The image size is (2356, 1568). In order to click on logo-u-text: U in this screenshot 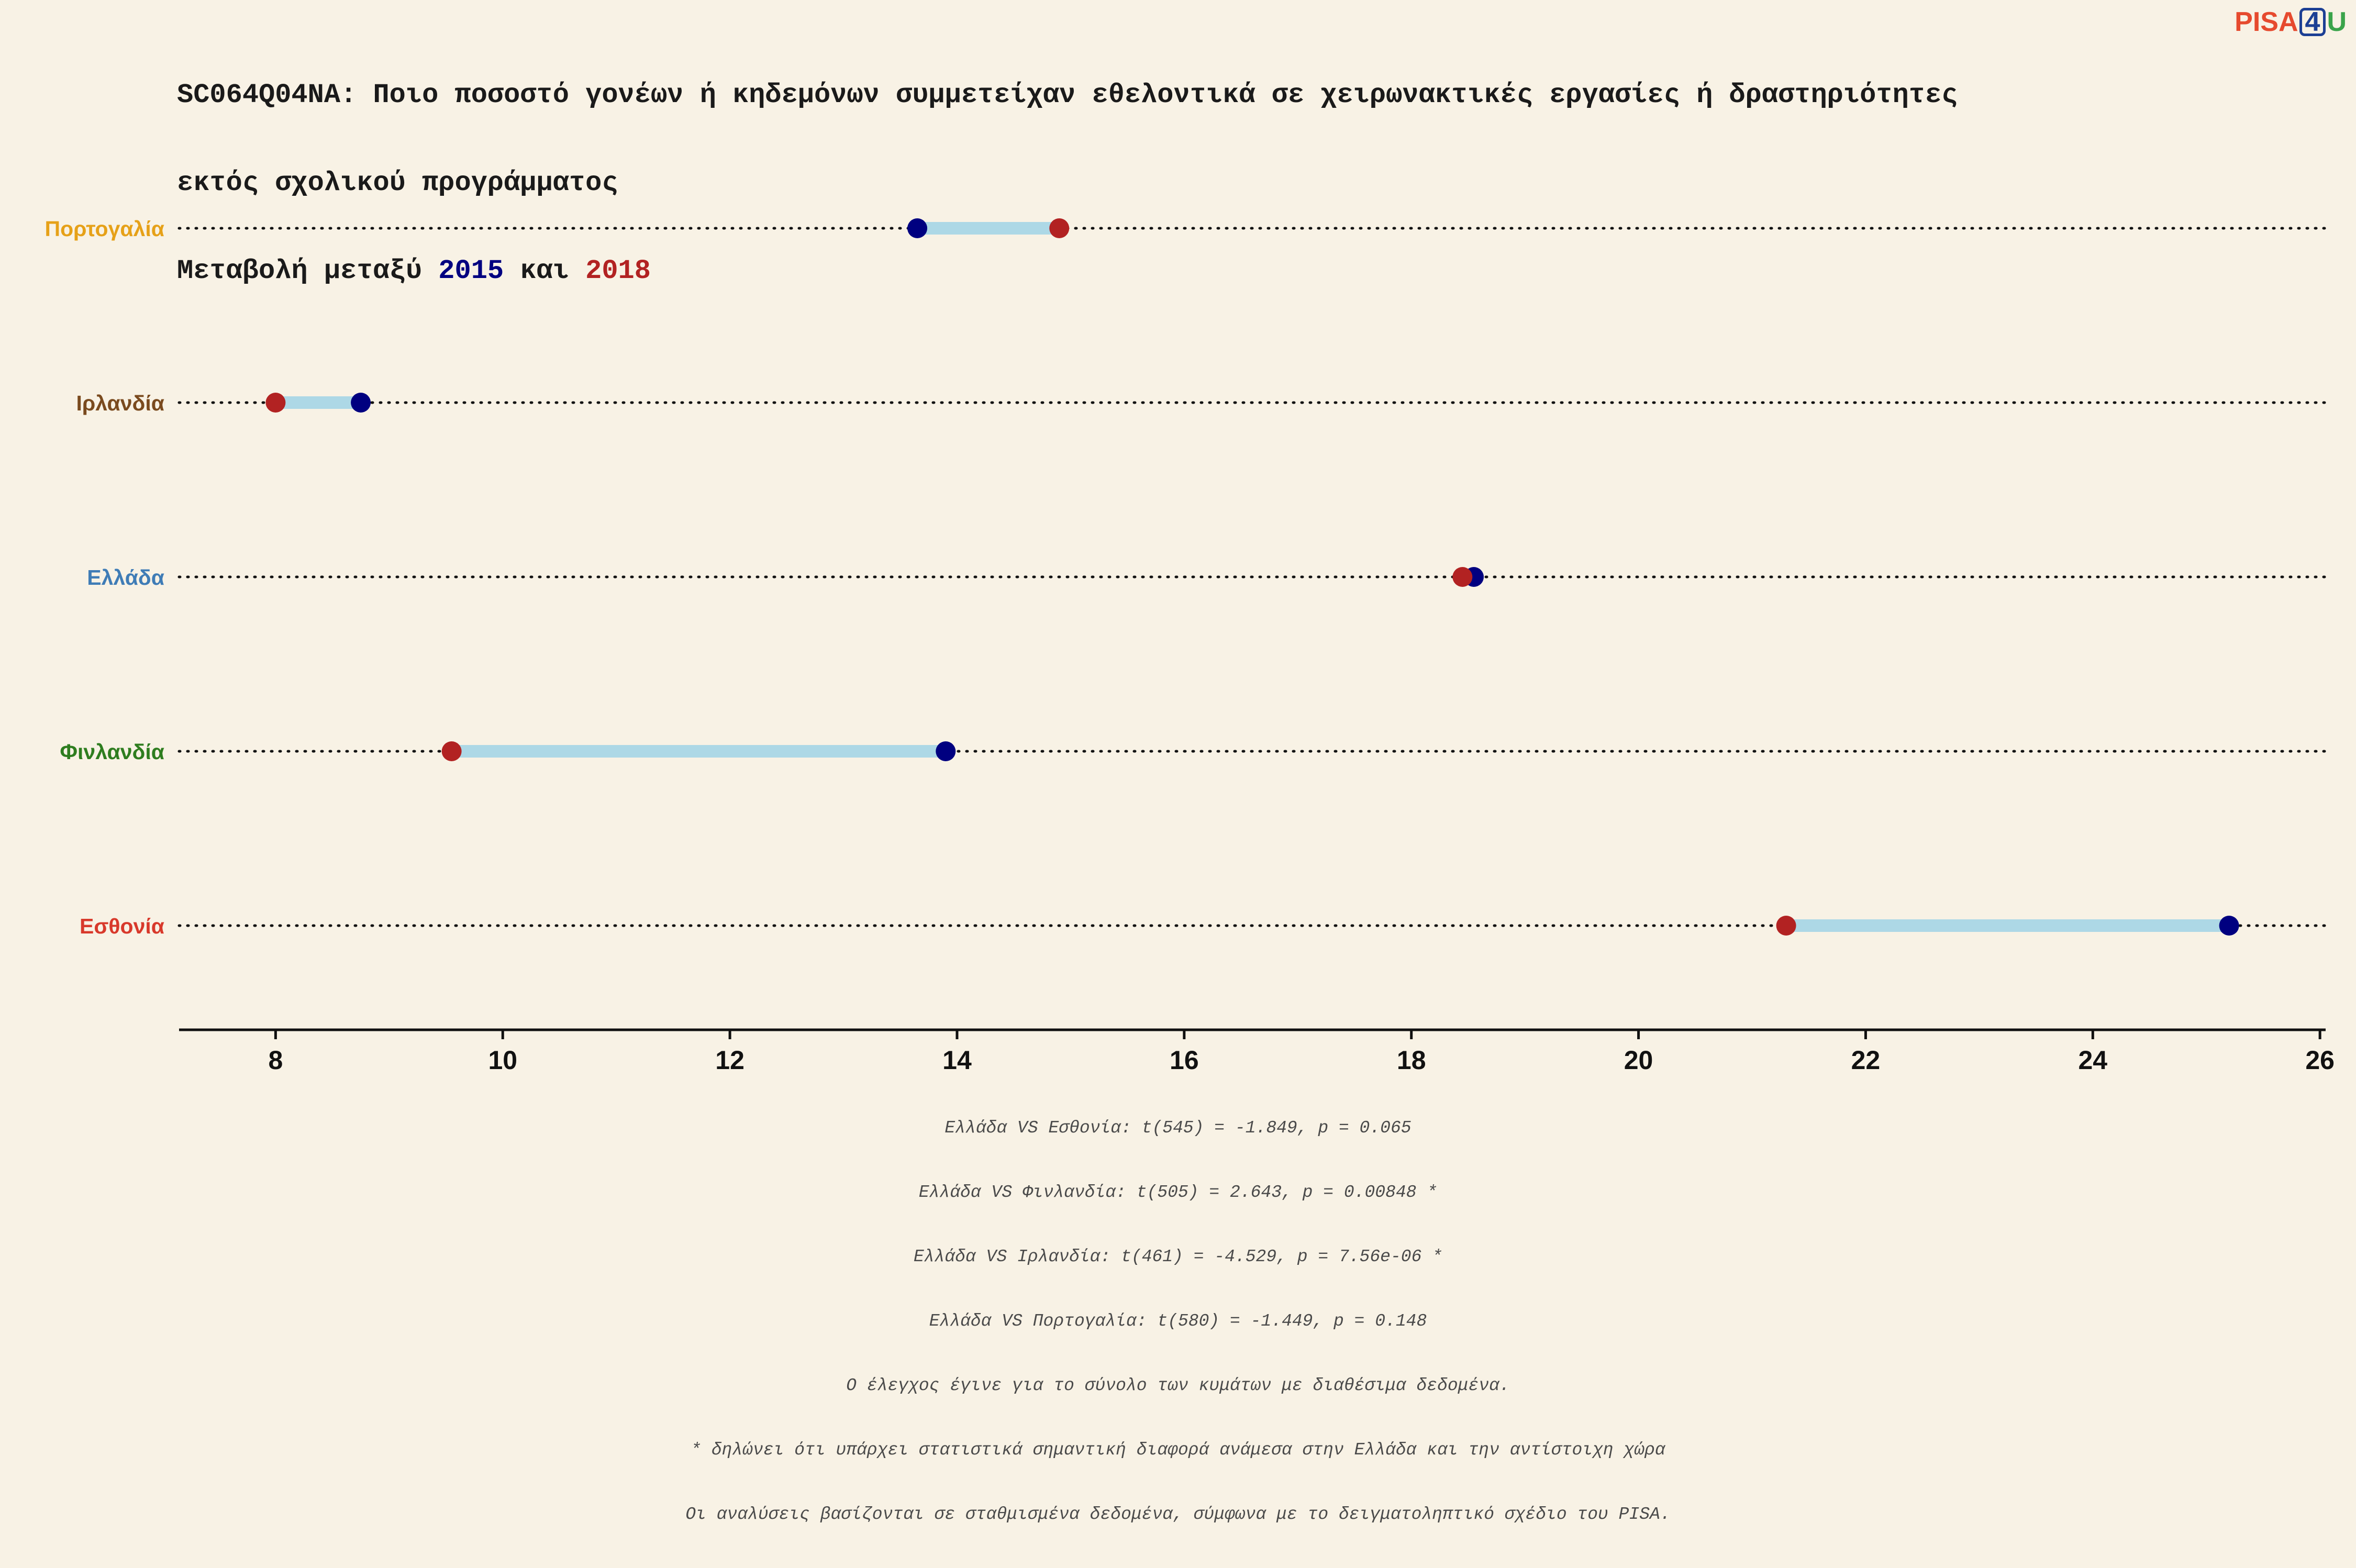, I will do `click(2337, 22)`.